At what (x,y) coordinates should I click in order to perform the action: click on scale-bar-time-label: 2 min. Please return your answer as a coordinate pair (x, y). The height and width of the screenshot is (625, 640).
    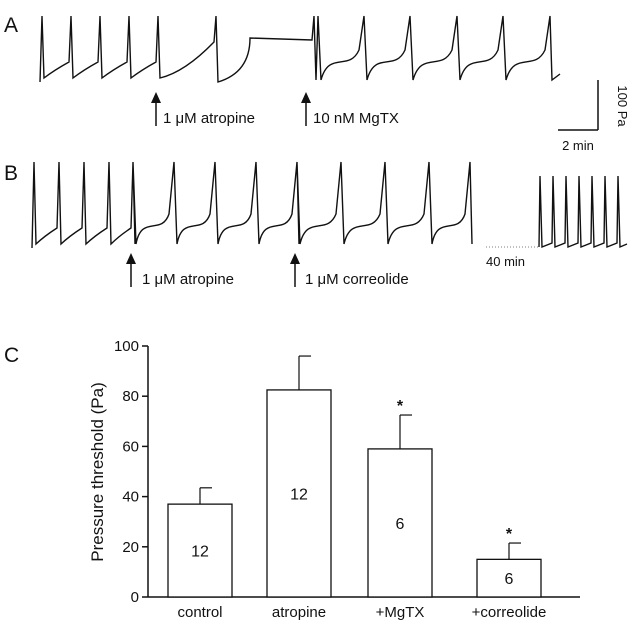
    Looking at the image, I should click on (578, 145).